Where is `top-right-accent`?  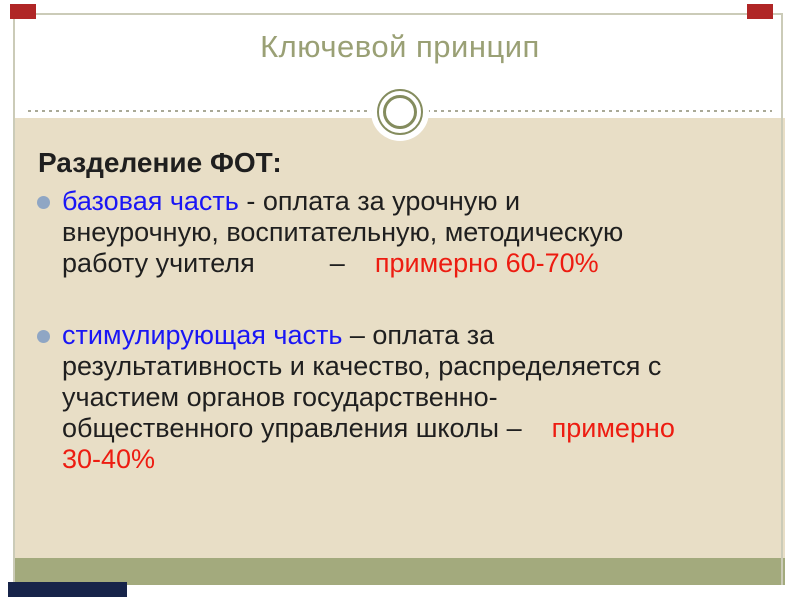
top-right-accent is located at coordinates (760, 11).